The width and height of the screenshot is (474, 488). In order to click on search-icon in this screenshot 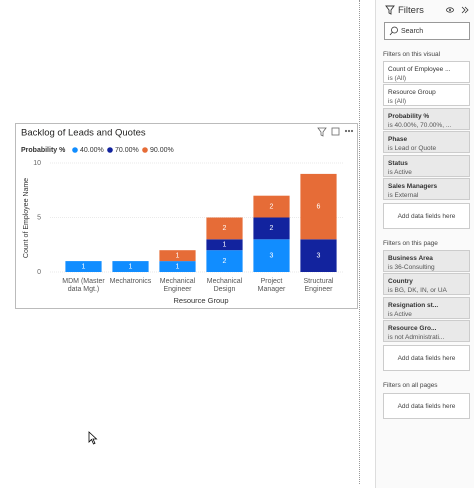, I will do `click(393, 31)`.